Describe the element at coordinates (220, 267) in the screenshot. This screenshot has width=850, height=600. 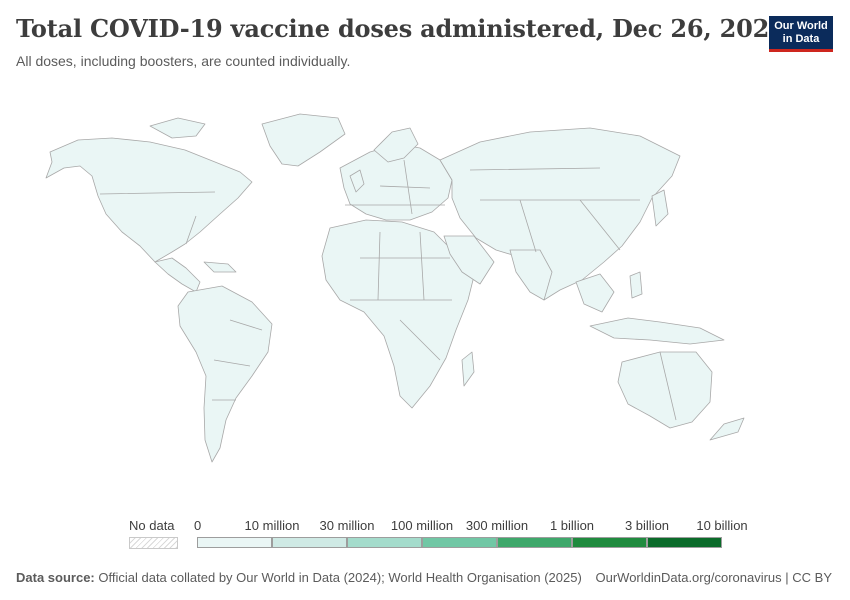
I see `map-region-caribbean` at that location.